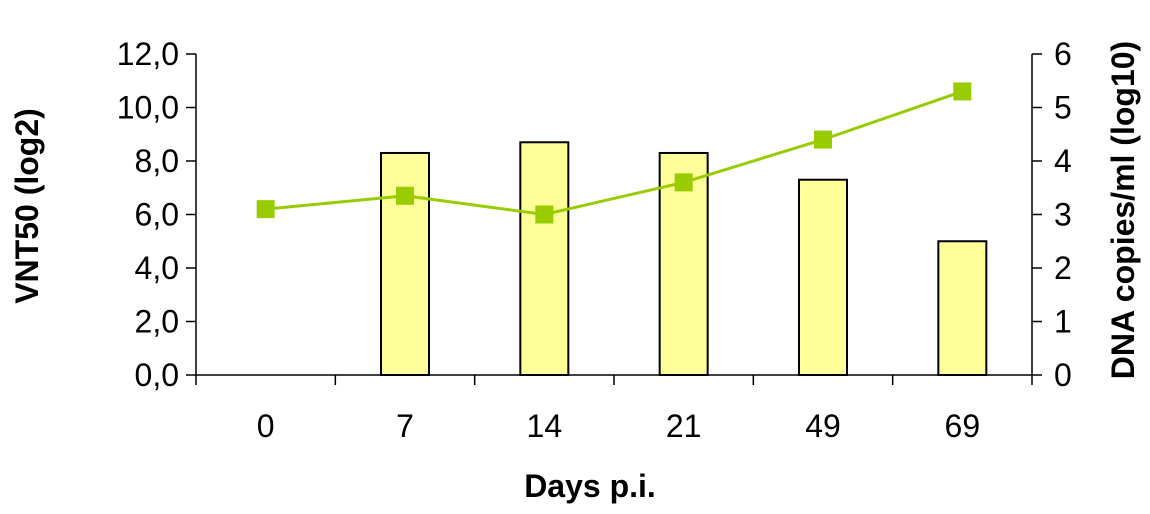 The image size is (1150, 514). I want to click on right-axis-tick-label: 5, so click(1063, 108).